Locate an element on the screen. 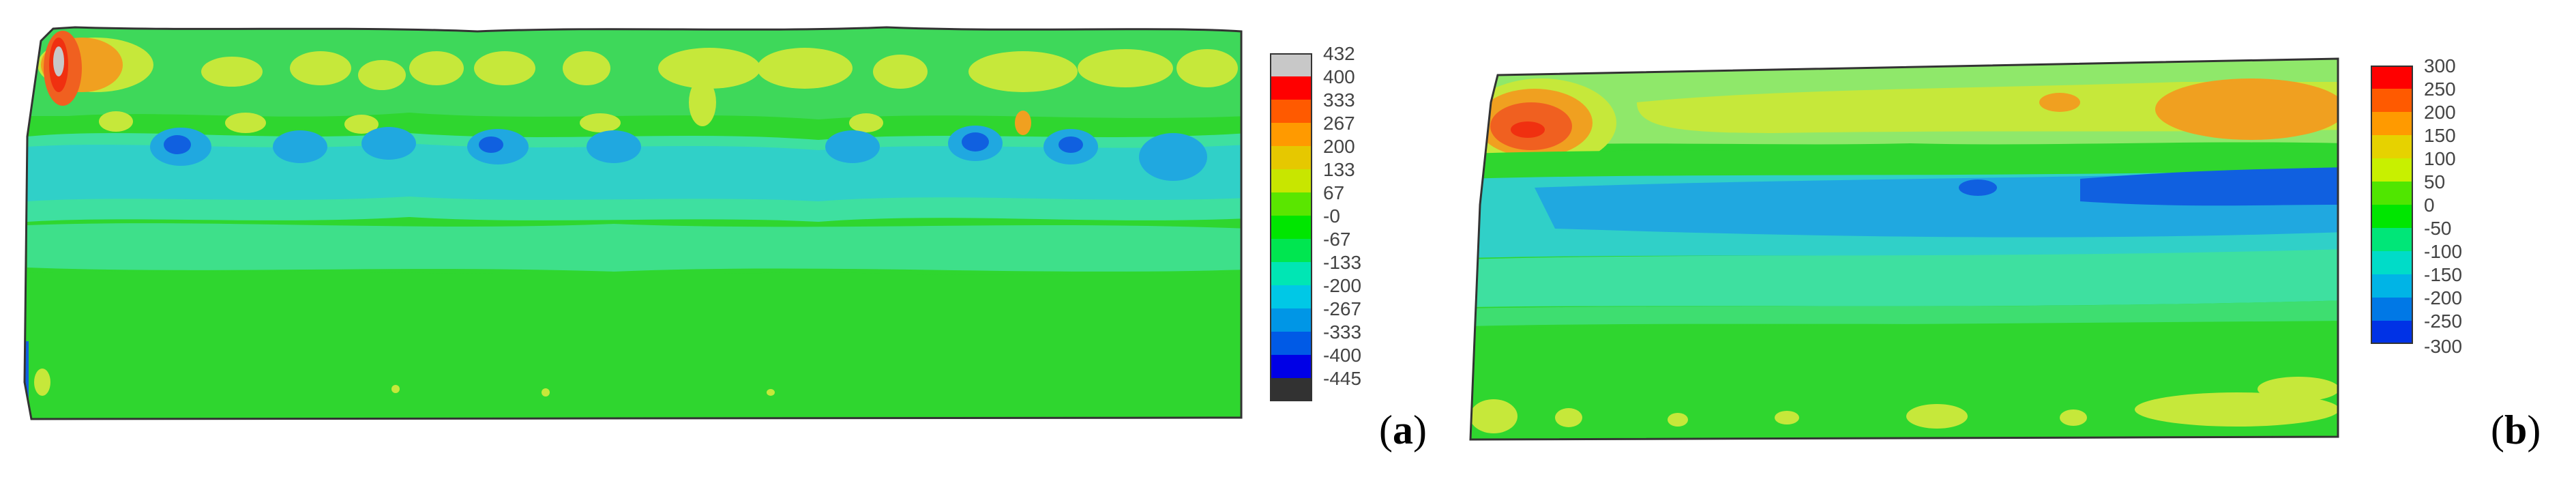 The height and width of the screenshot is (490, 2576). legend-row: -400 is located at coordinates (1315, 361).